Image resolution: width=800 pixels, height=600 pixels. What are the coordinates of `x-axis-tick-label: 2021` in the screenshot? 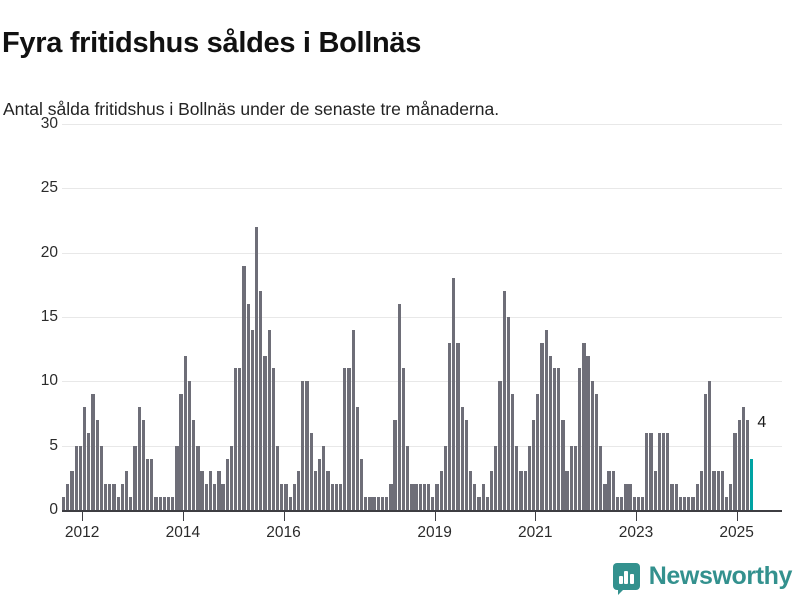 It's located at (535, 532).